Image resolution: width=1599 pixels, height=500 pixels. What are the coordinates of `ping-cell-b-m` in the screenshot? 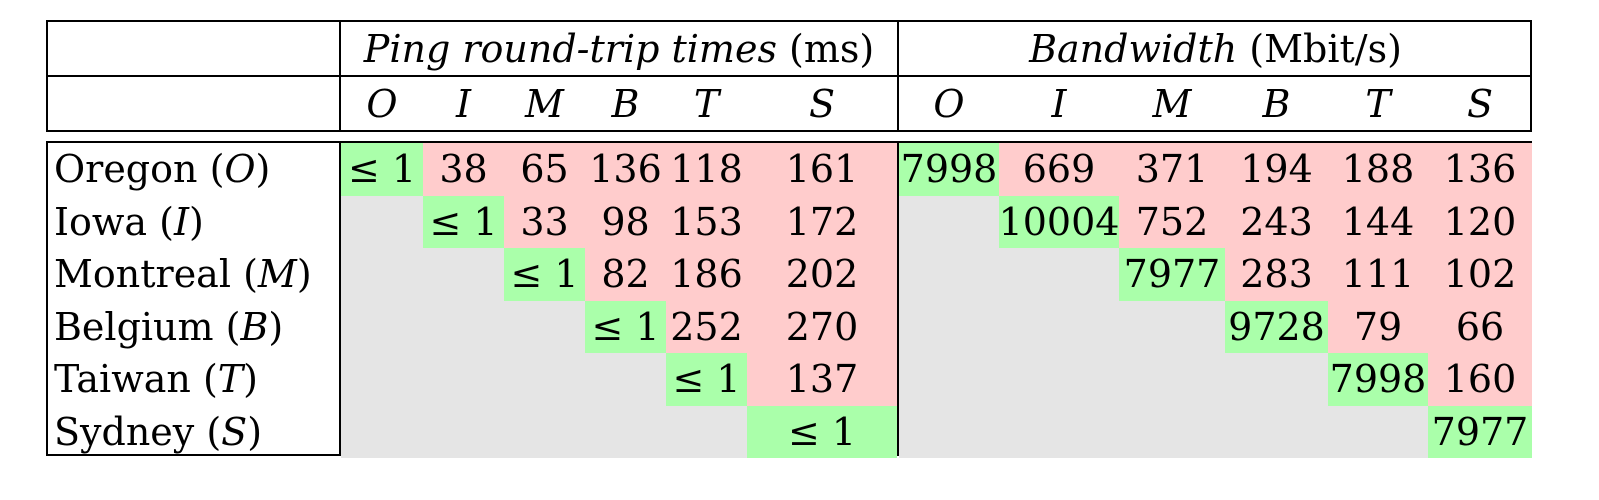 It's located at (544, 326).